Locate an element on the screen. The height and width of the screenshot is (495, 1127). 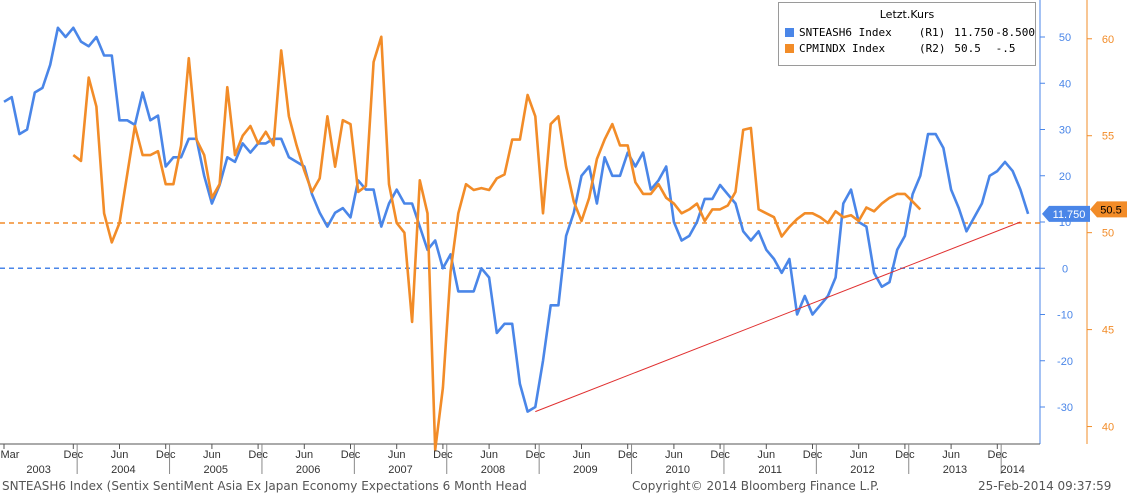
r1-tick-label: -30 is located at coordinates (1065, 408).